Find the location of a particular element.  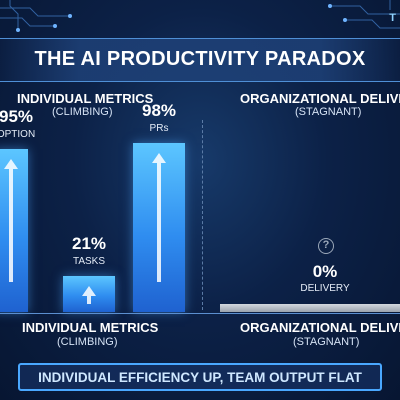

bar-tasks is located at coordinates (89, 294).